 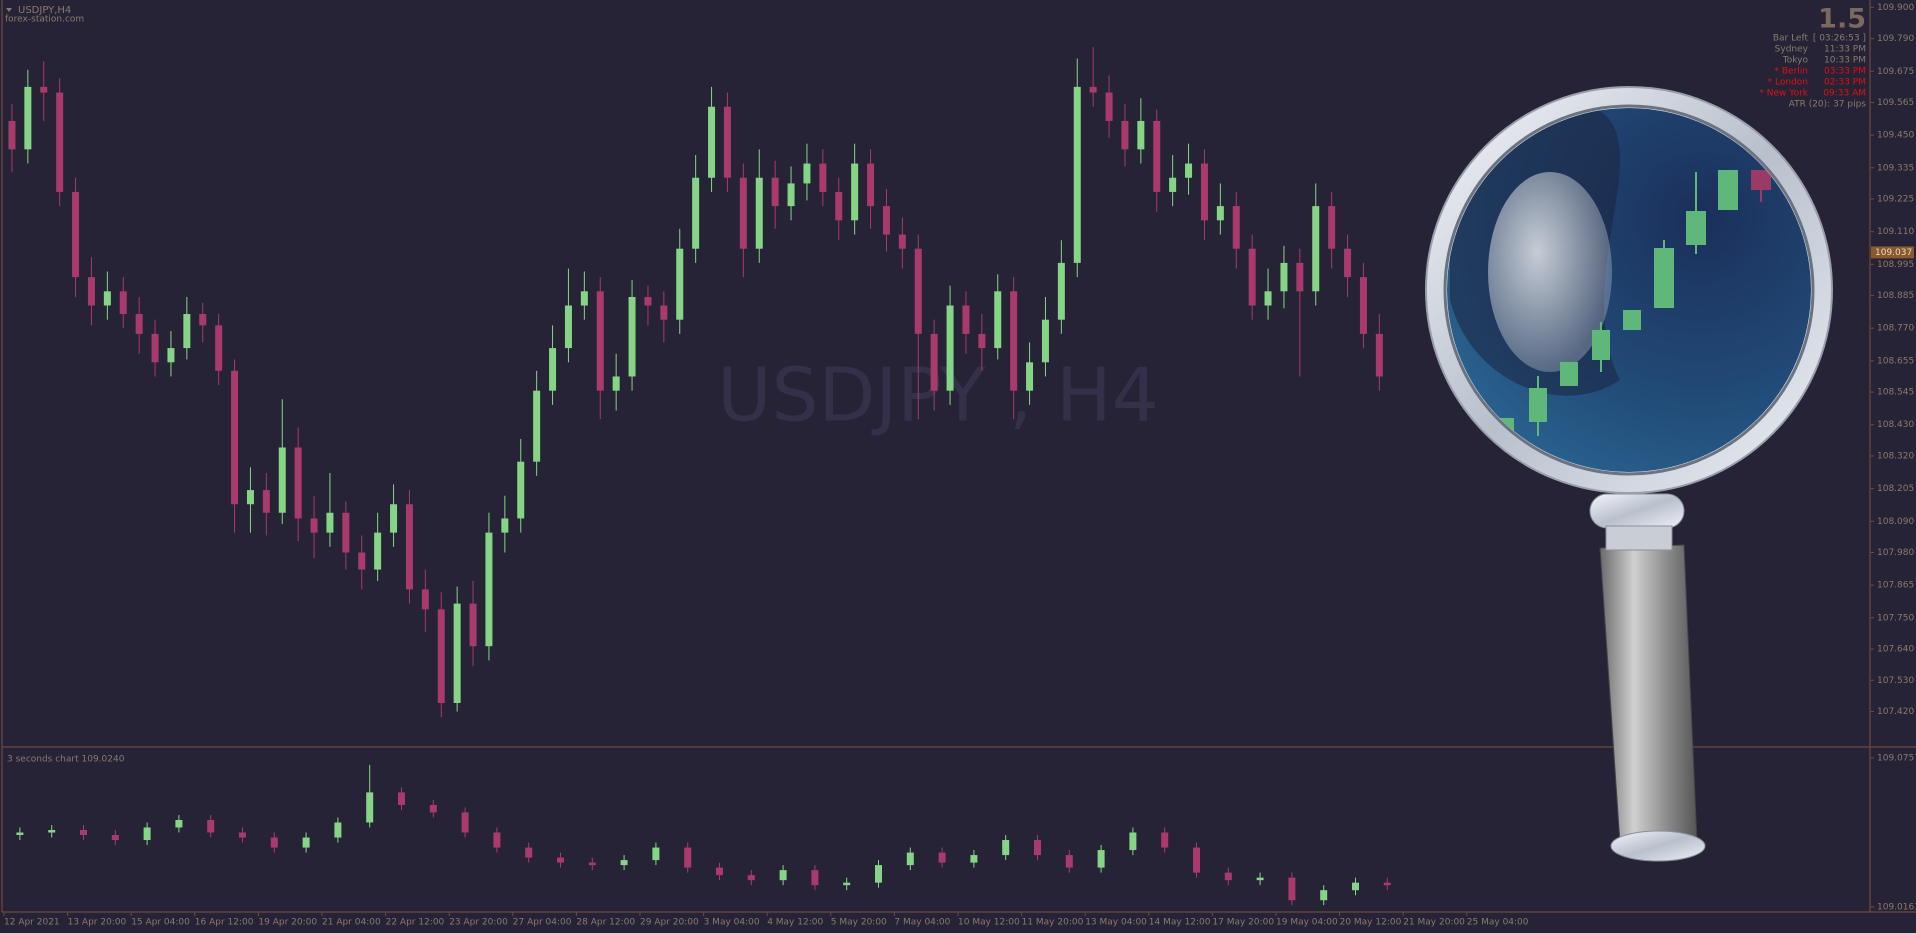 What do you see at coordinates (224, 923) in the screenshot?
I see `x-tick-label: 16 Apr 12:00` at bounding box center [224, 923].